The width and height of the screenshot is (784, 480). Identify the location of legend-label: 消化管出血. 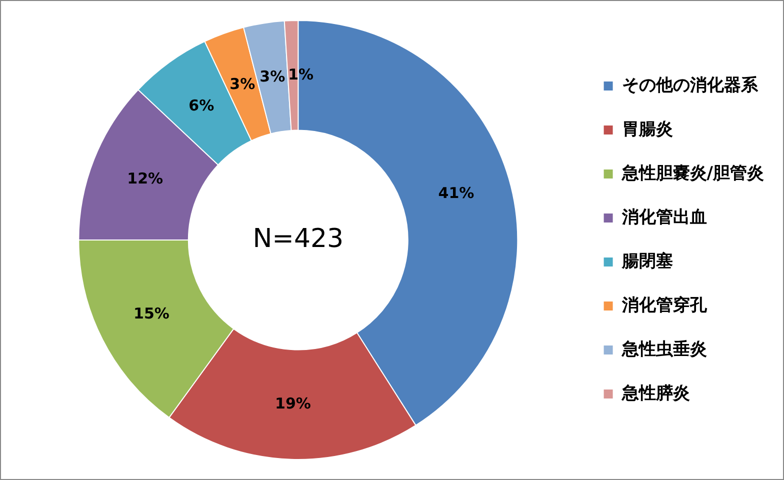
(663, 217).